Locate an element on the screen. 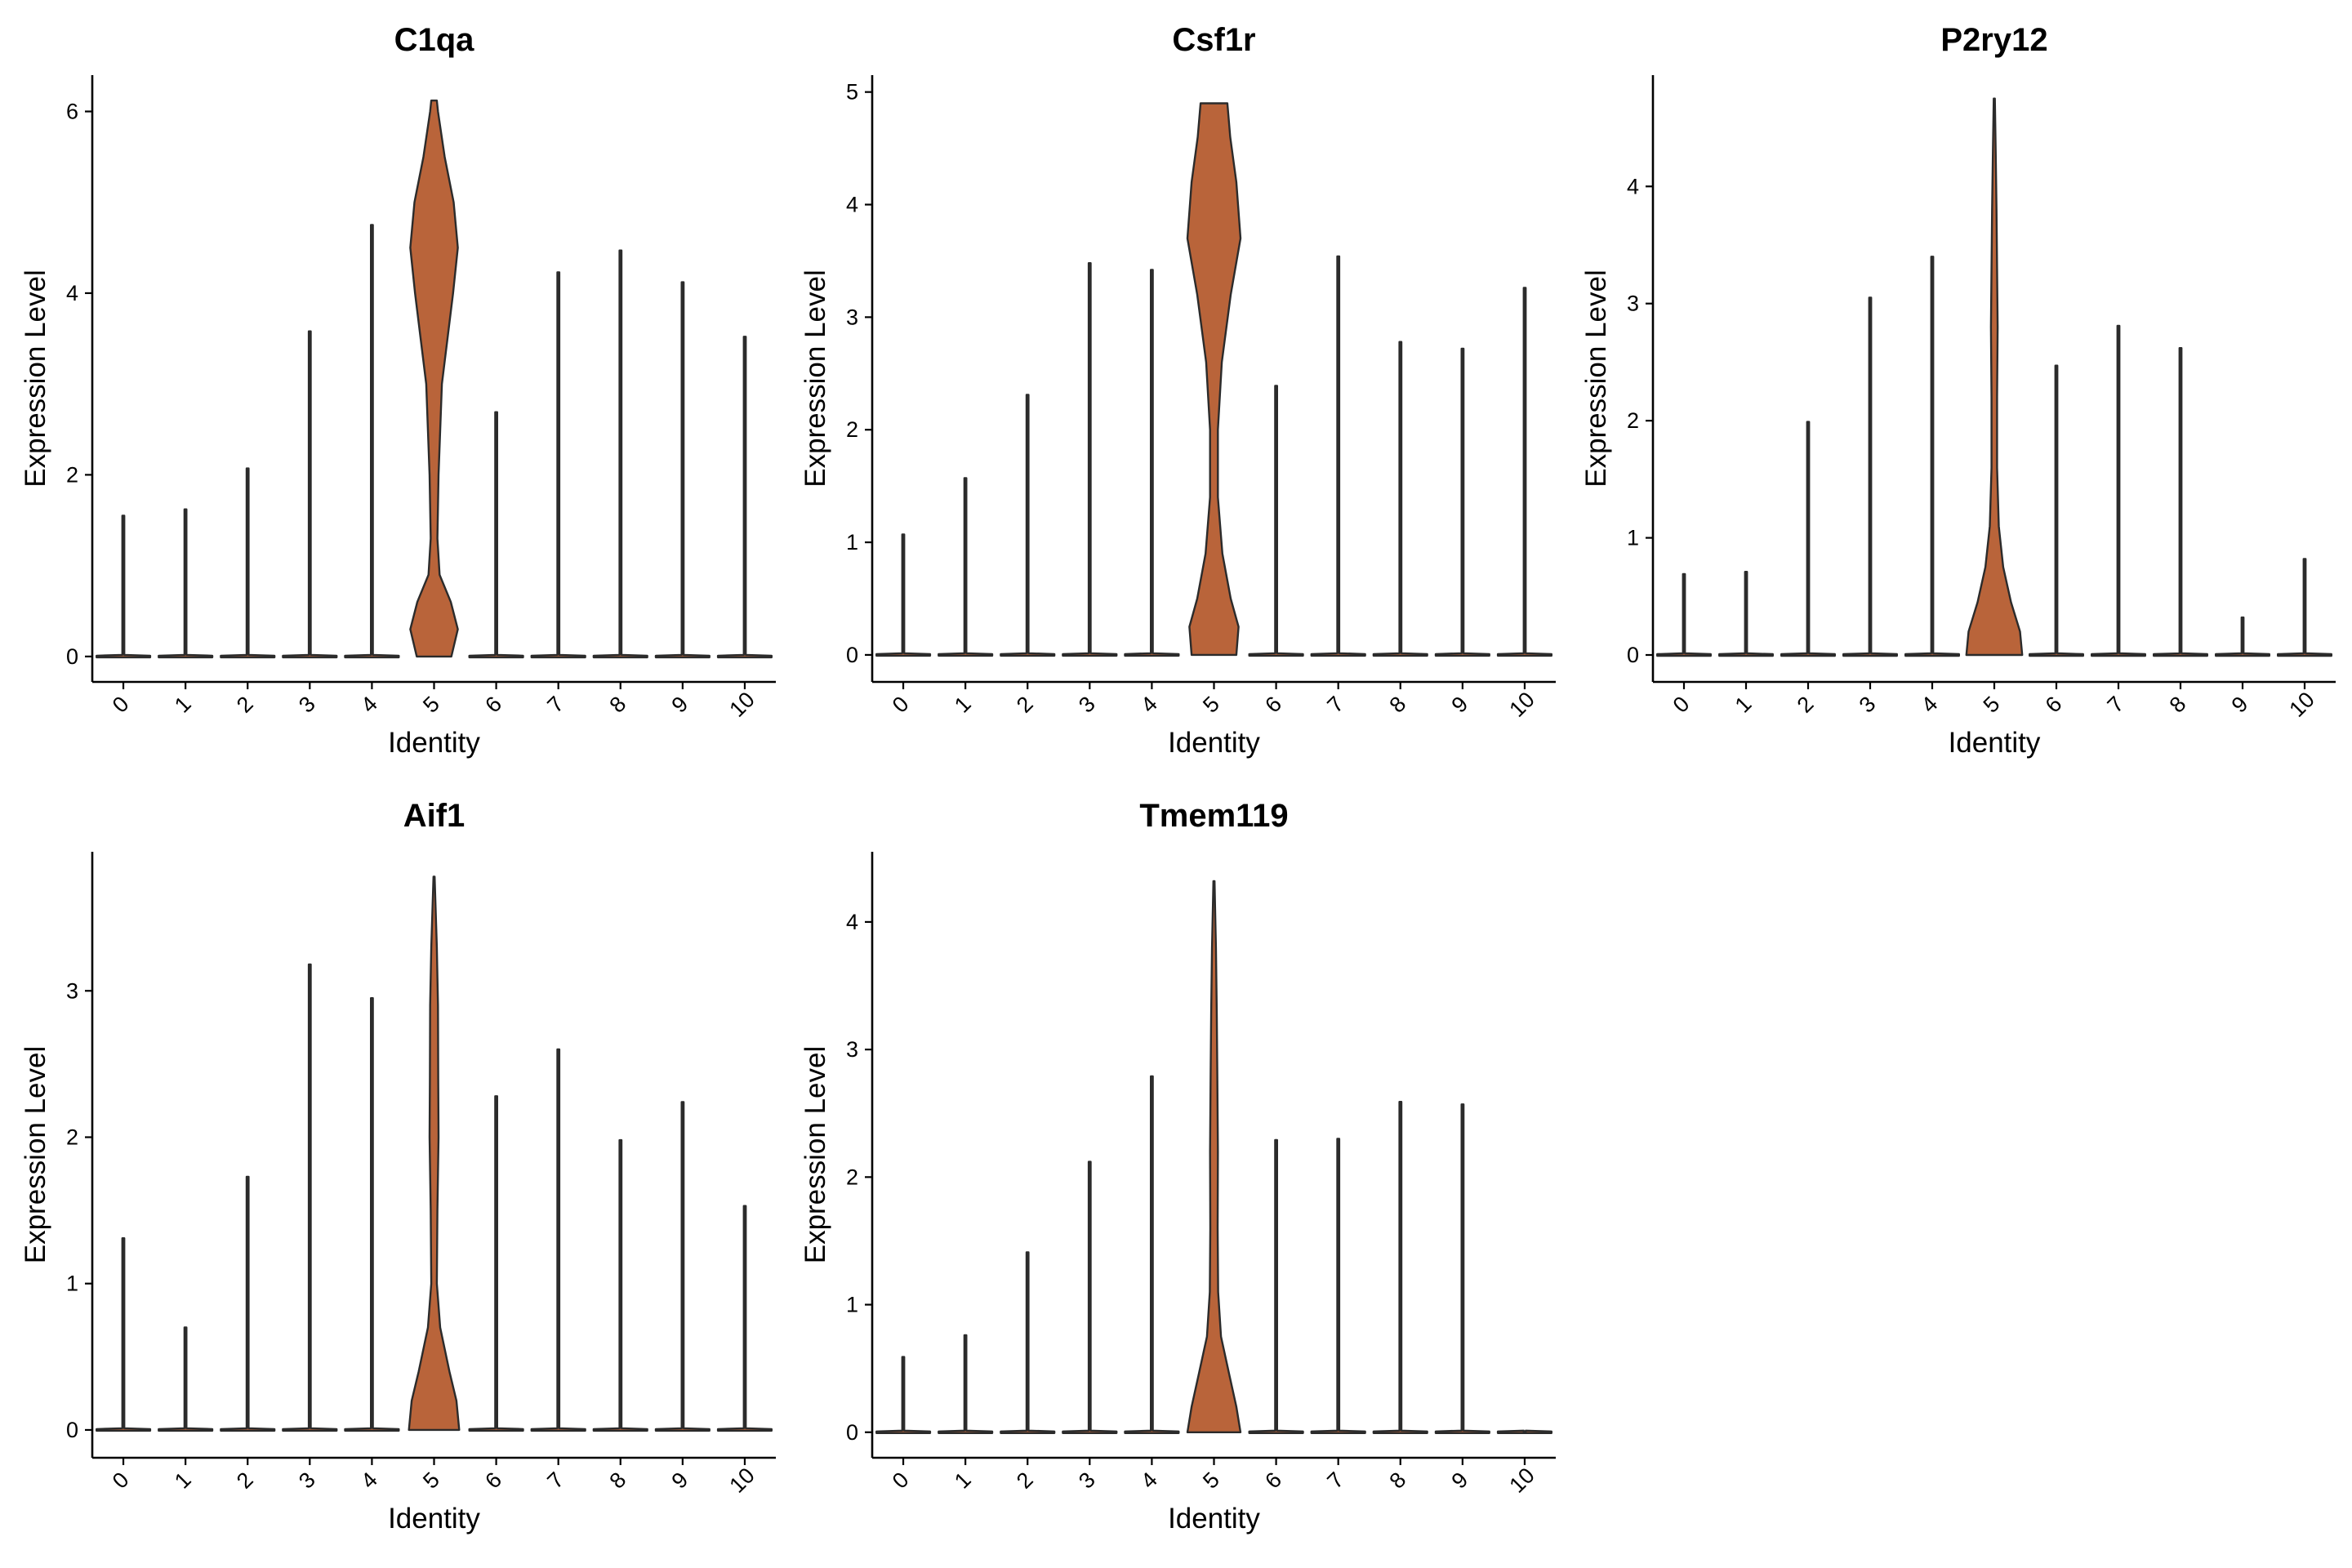 The width and height of the screenshot is (2352, 1568). y-tick-label: 5 is located at coordinates (852, 92).